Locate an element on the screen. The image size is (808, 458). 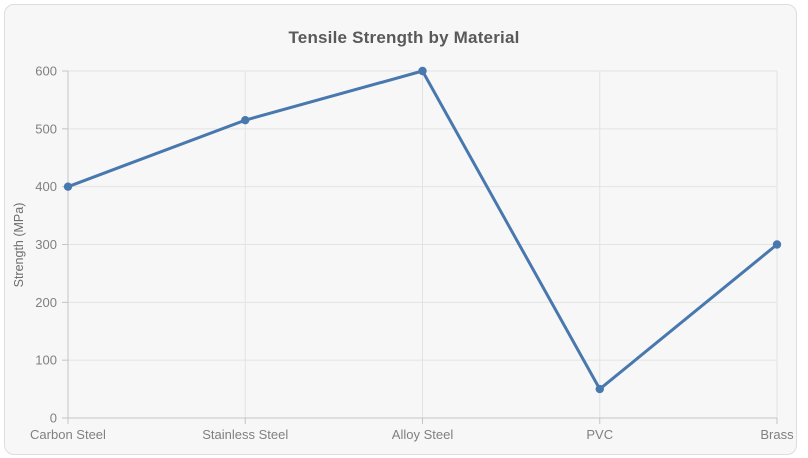
x-tick-label: Alloy Steel is located at coordinates (423, 434).